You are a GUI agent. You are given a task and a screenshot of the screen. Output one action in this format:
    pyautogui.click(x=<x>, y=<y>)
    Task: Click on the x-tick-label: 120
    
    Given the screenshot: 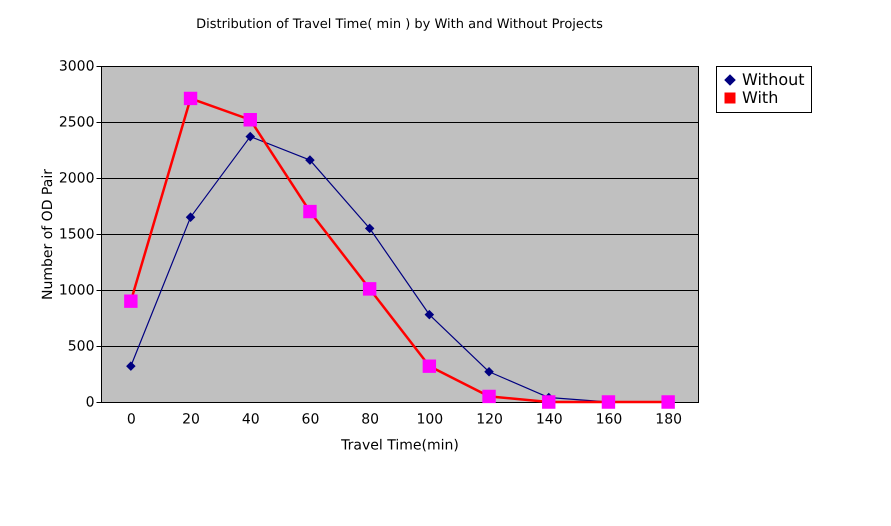 What is the action you would take?
    pyautogui.click(x=489, y=420)
    